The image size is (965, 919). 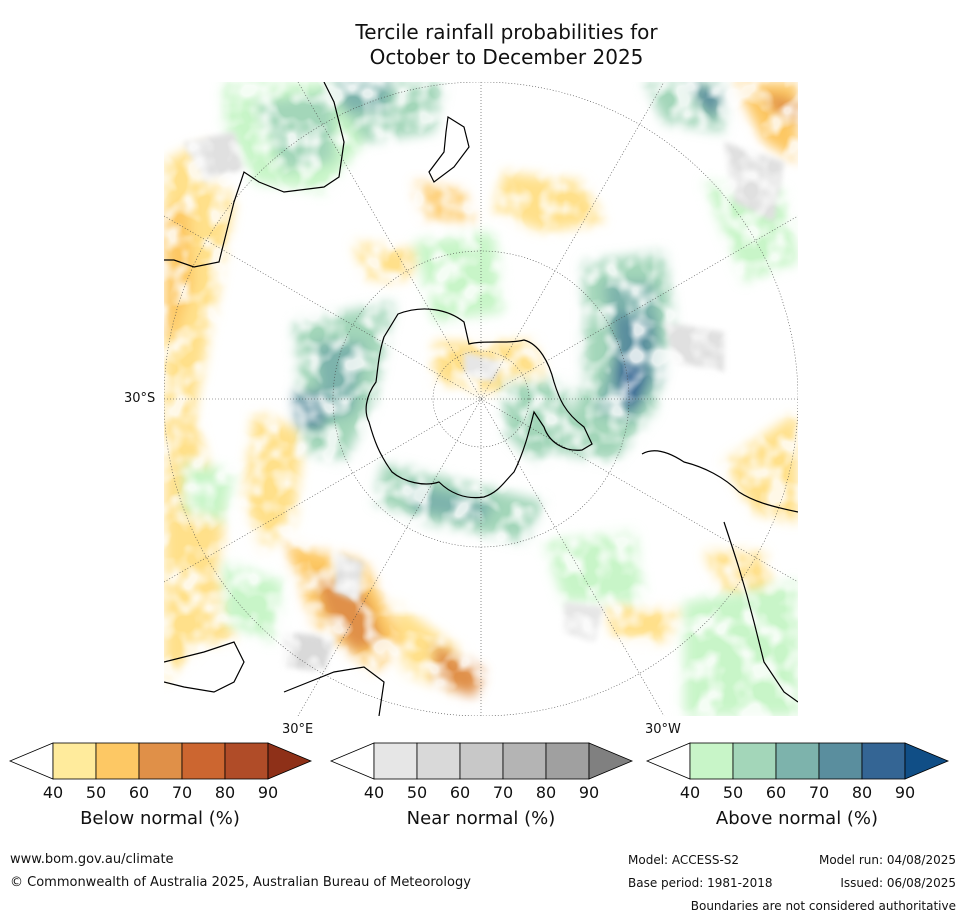 I want to click on longitude-label-30w: 30°W, so click(x=663, y=729).